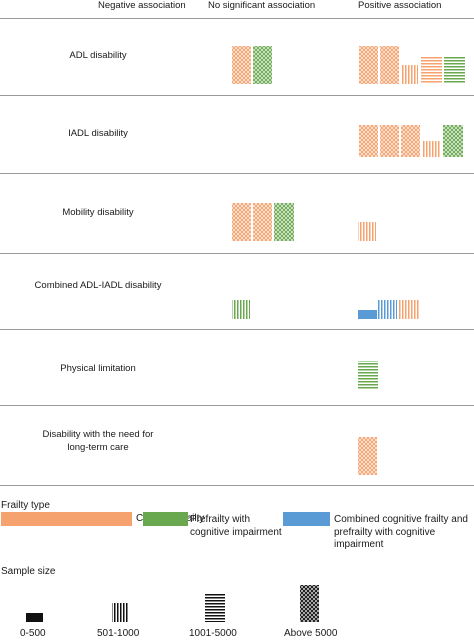 The image size is (474, 640). What do you see at coordinates (98, 285) in the screenshot?
I see `row-label-combined-adl-iadl: Combined ADL-IADL disability` at bounding box center [98, 285].